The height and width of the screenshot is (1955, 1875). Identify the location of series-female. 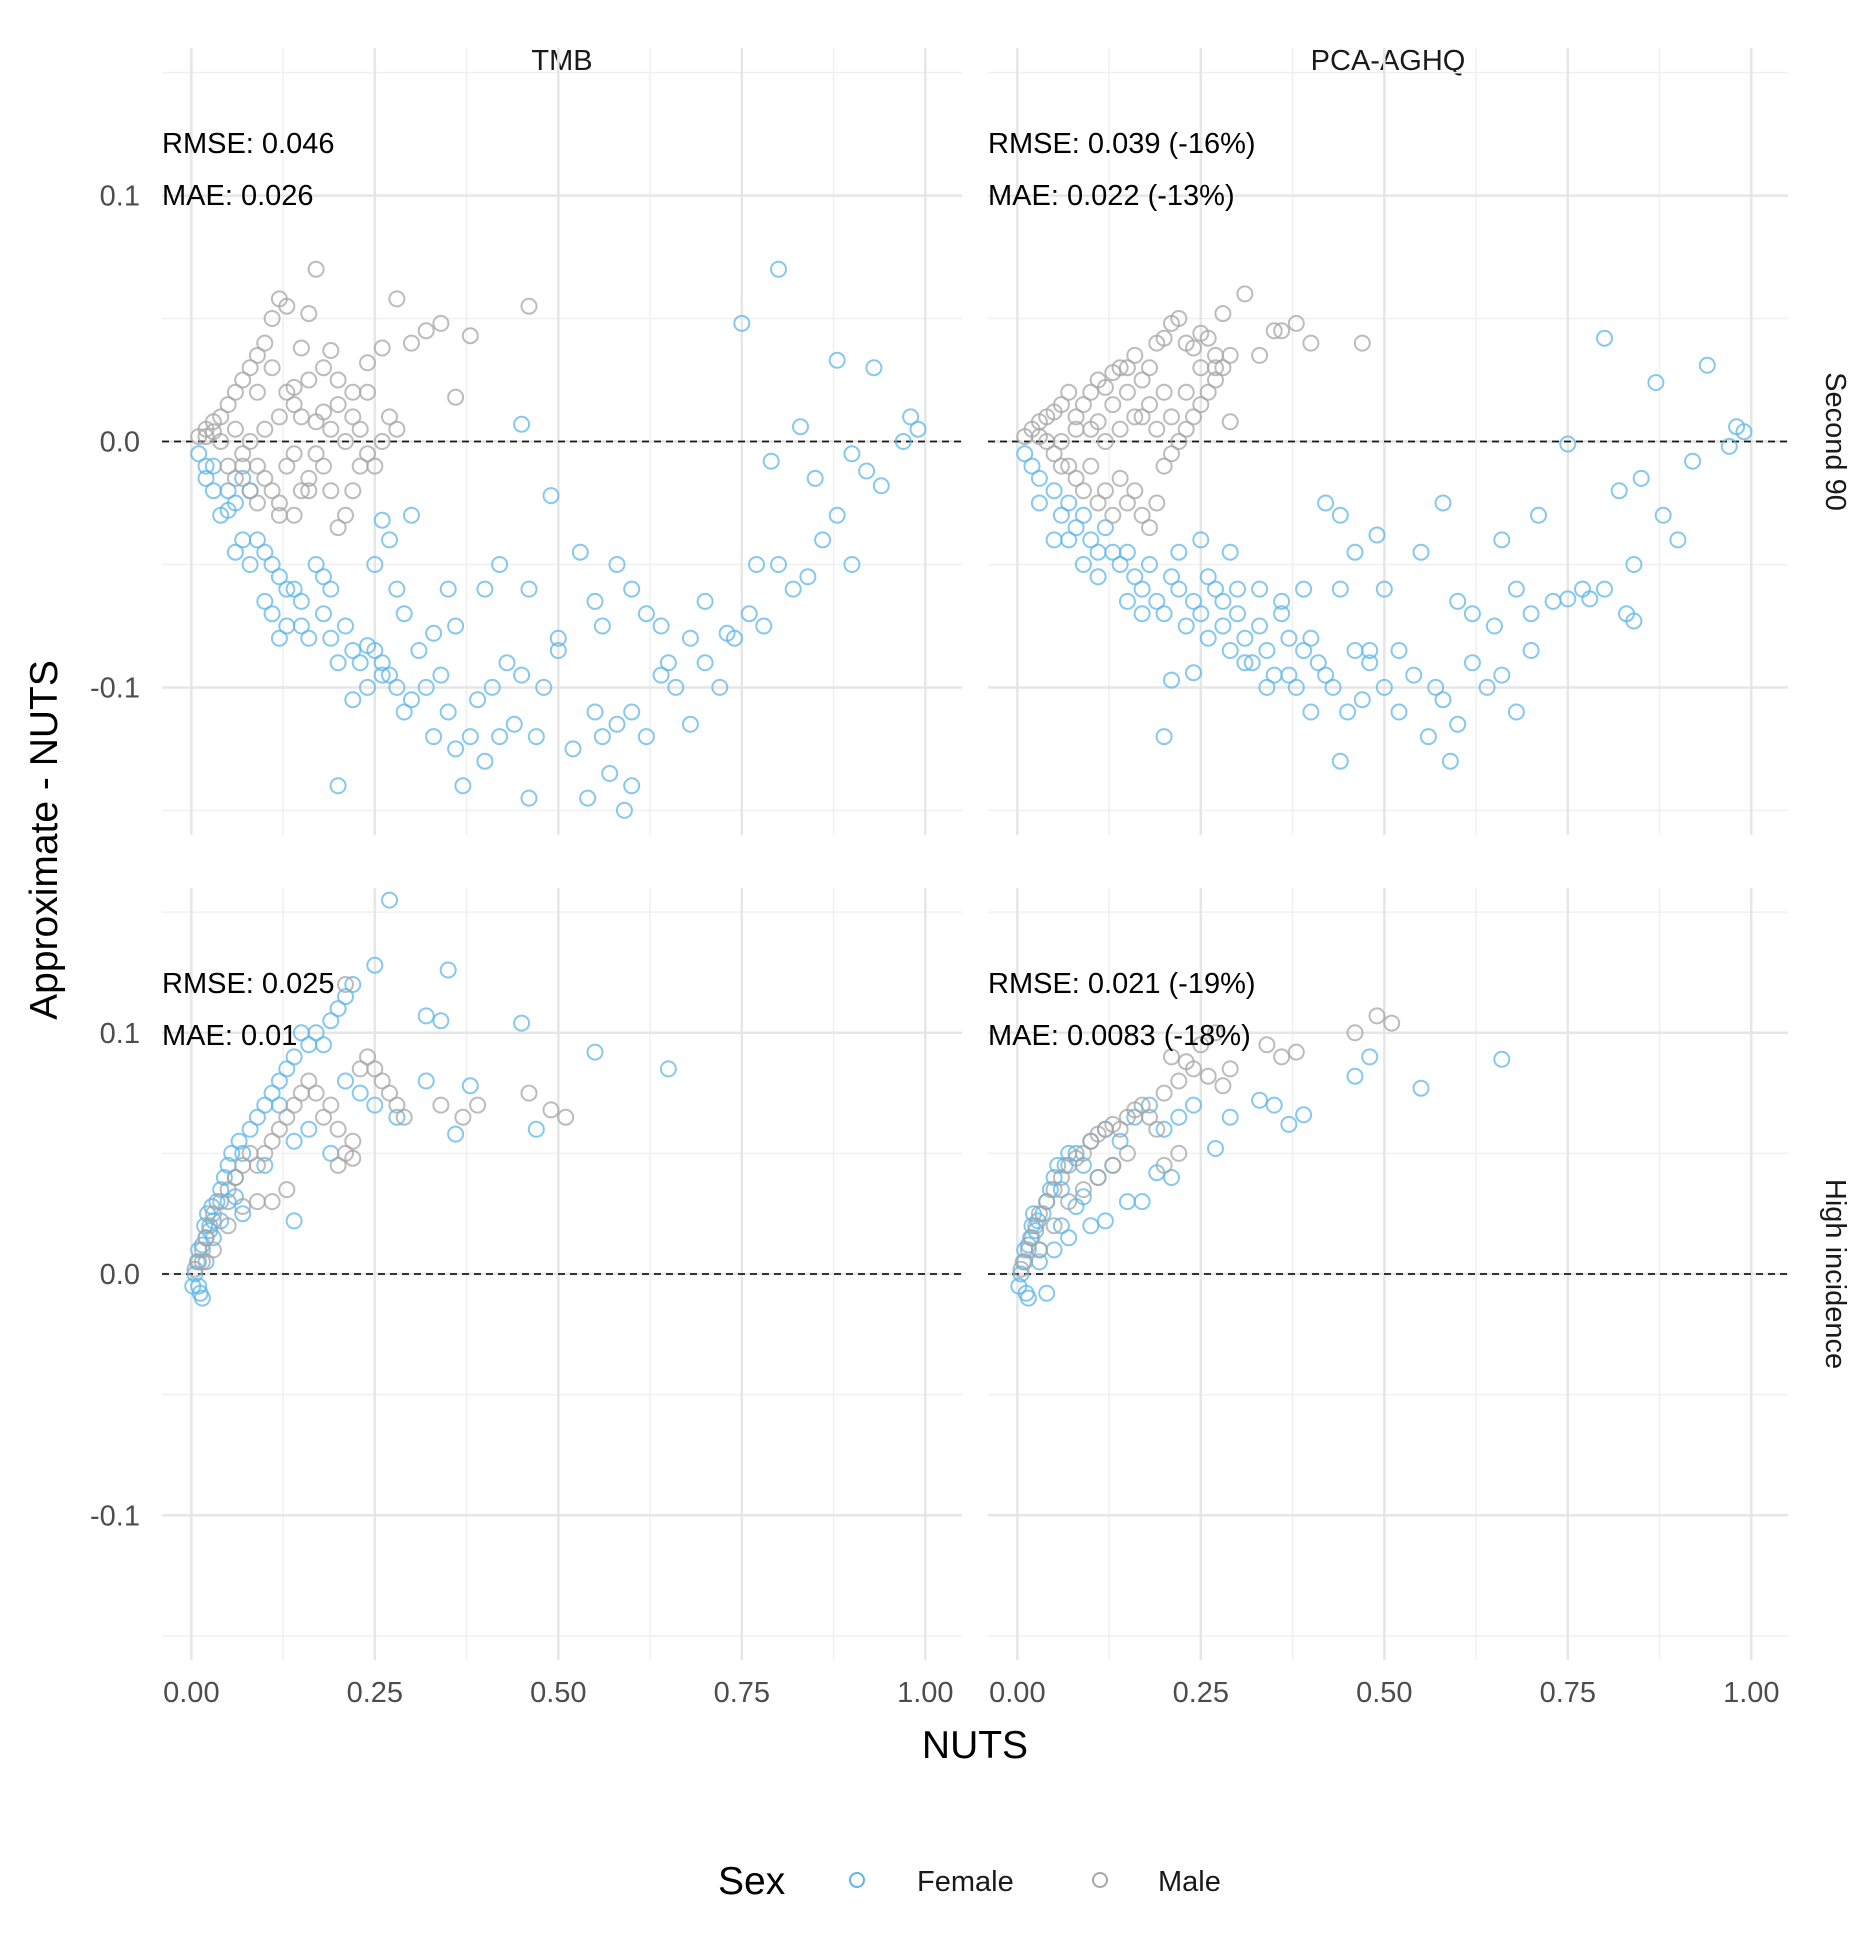
(1260, 1177).